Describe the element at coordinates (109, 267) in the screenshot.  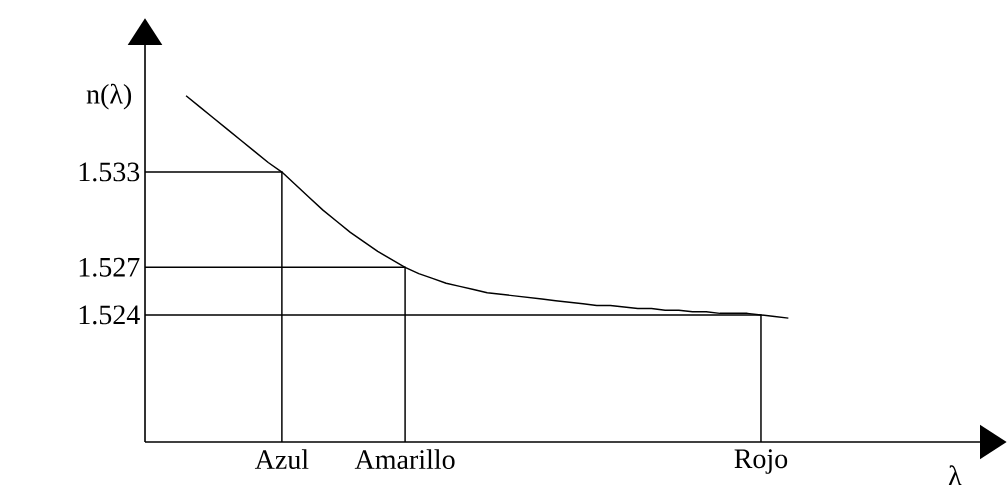
I see `y-tick-label: 1.527` at that location.